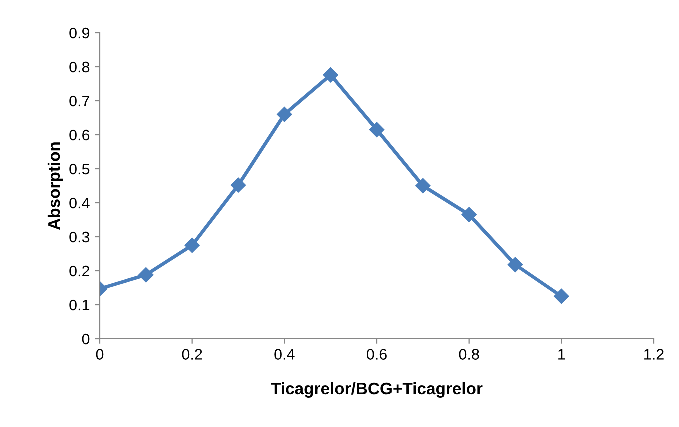 The image size is (679, 427). Describe the element at coordinates (80, 33) in the screenshot. I see `y-tick-label: 0.9` at that location.